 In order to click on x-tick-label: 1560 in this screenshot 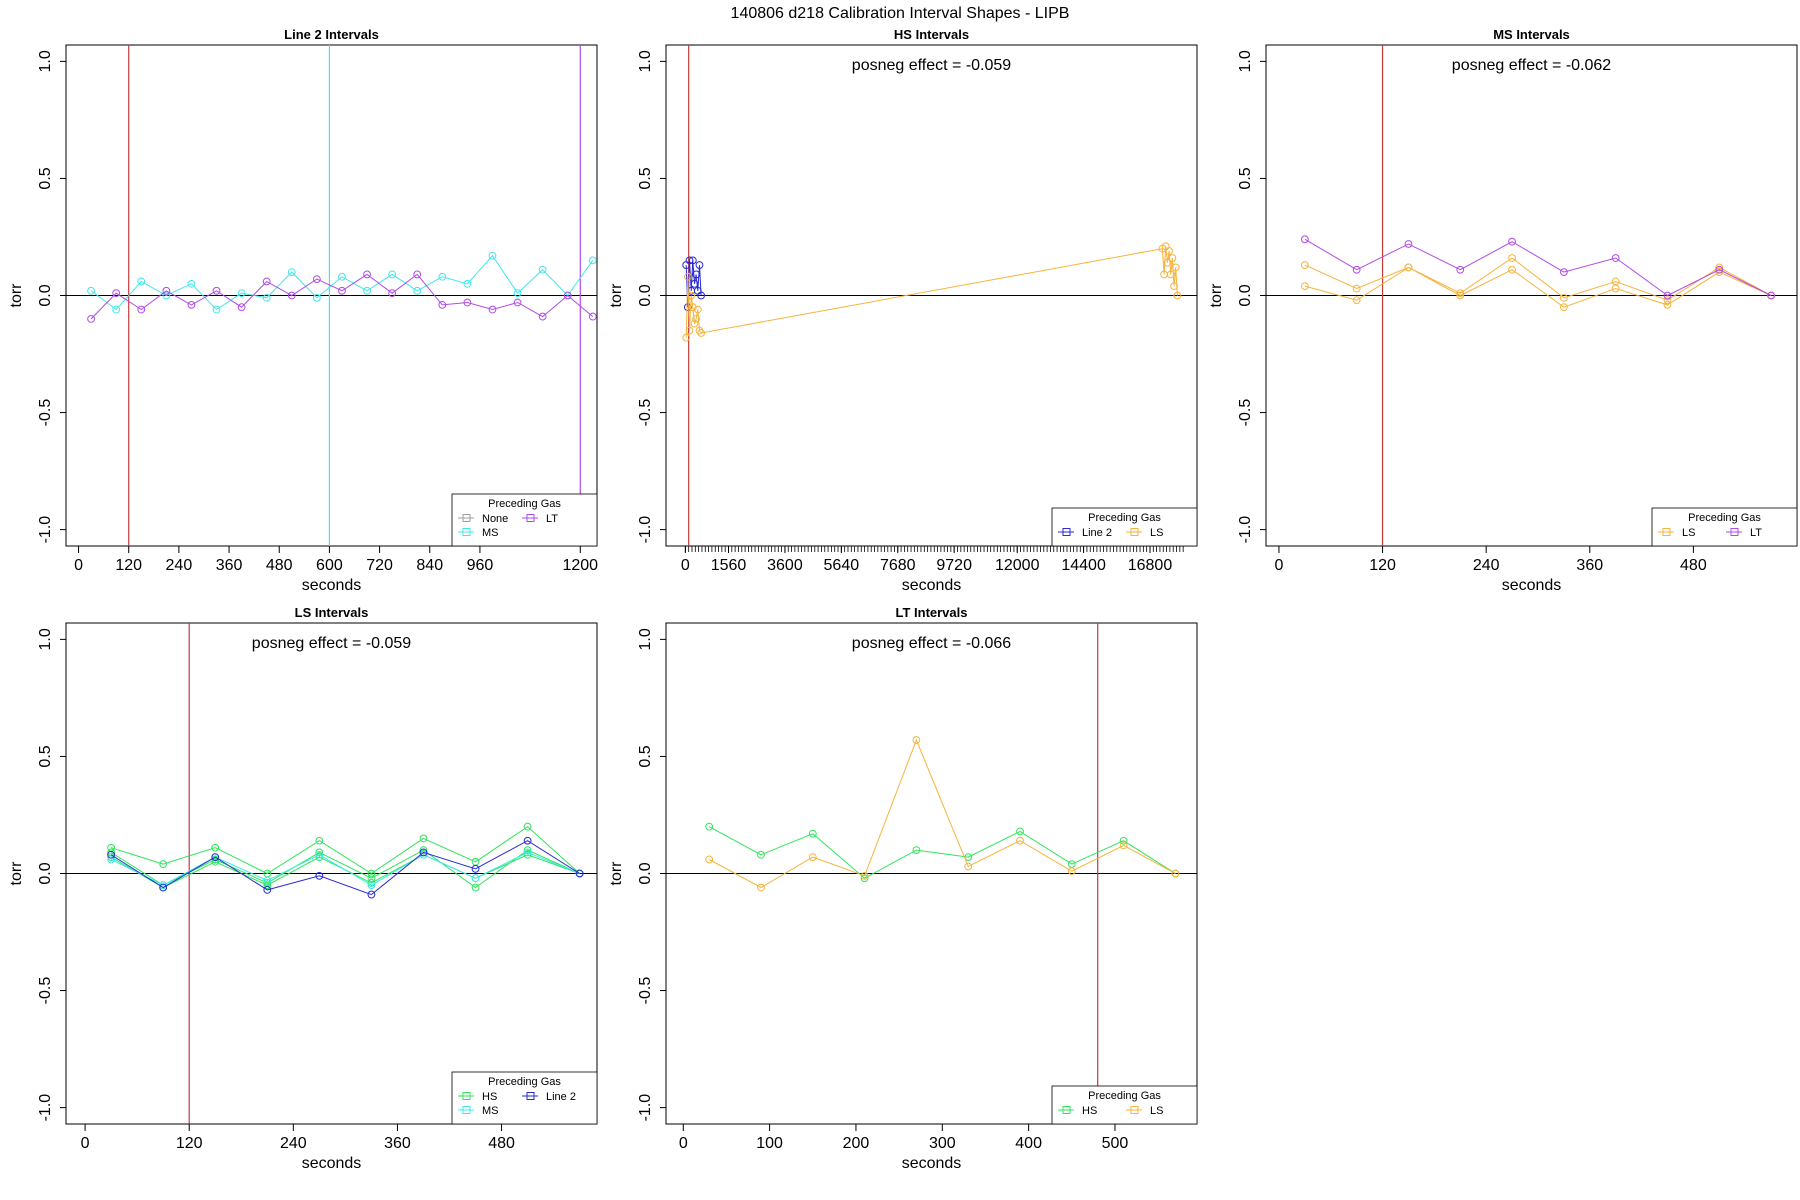, I will do `click(729, 565)`.